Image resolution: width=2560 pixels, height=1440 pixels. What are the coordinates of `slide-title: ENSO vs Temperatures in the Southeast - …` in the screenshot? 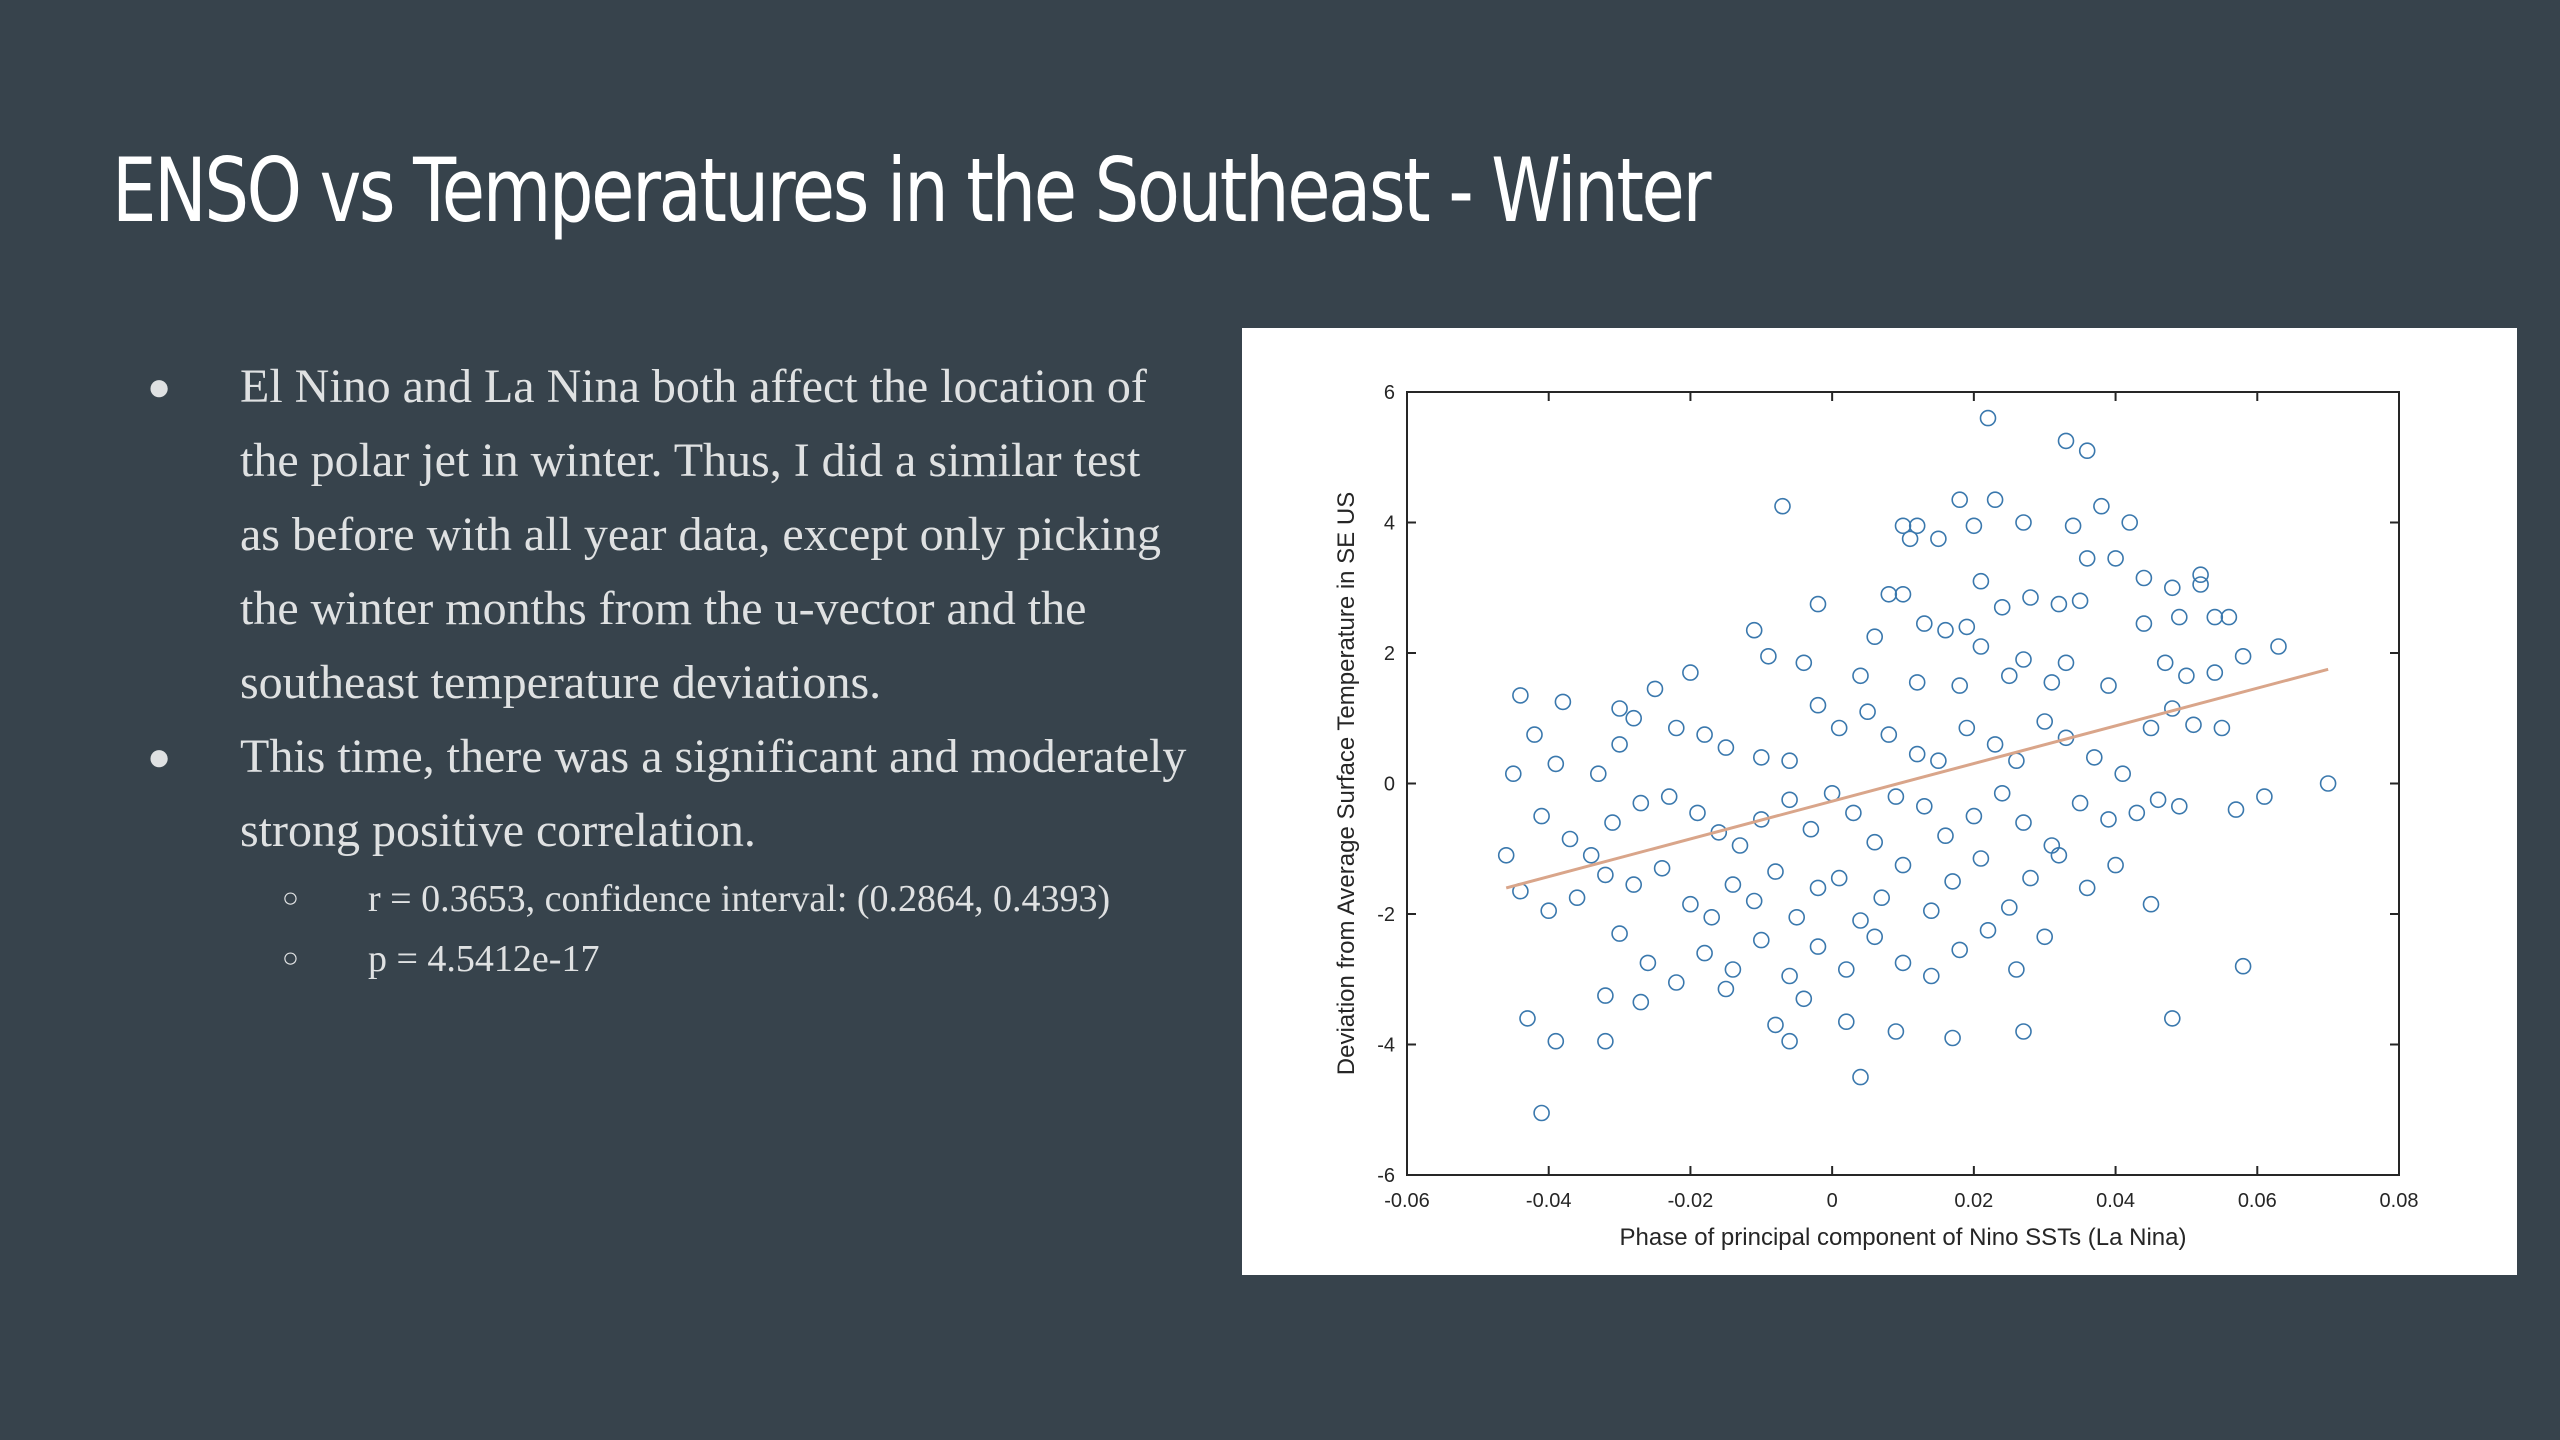 It's located at (911, 190).